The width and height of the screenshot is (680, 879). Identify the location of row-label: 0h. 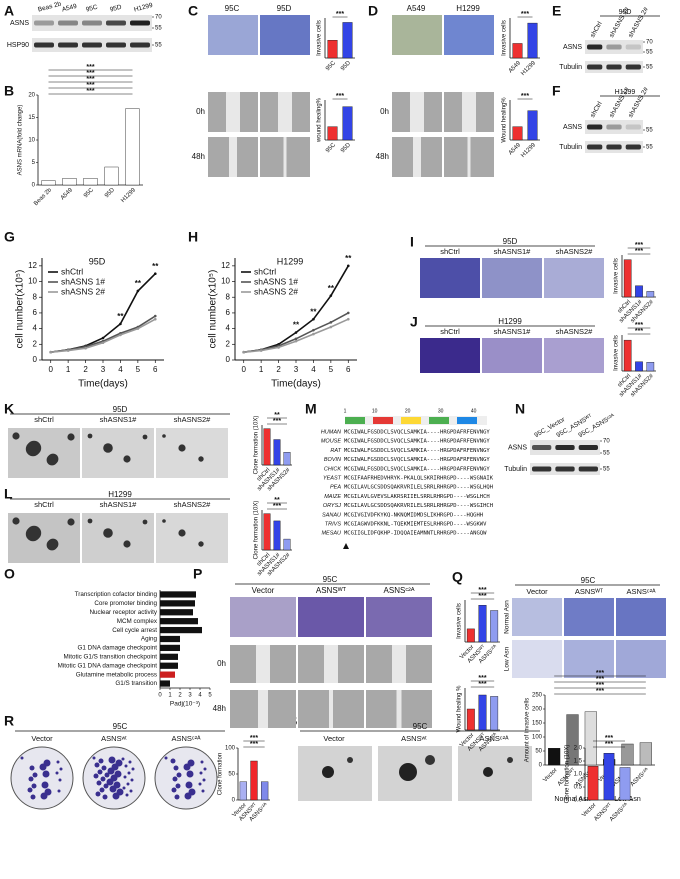
(200, 111).